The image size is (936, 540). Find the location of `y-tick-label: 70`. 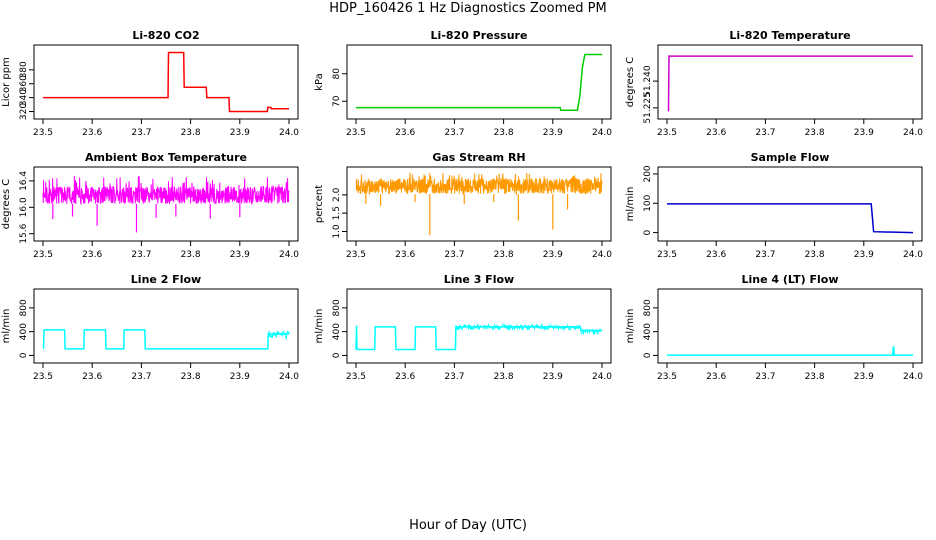

y-tick-label: 70 is located at coordinates (337, 101).